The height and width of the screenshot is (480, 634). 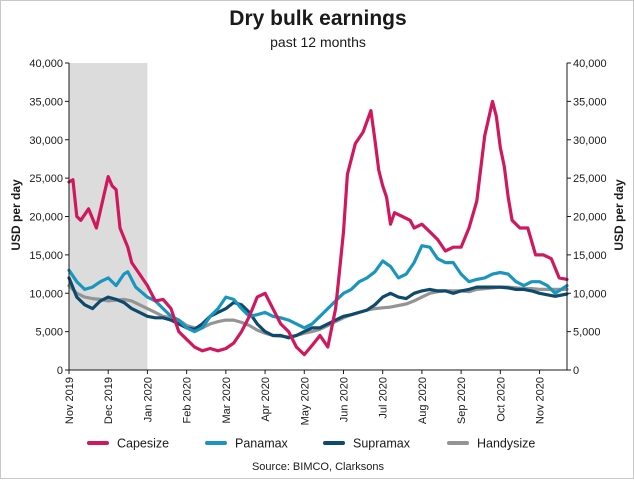 I want to click on chart-title: Dry bulk earnings, so click(x=317, y=18).